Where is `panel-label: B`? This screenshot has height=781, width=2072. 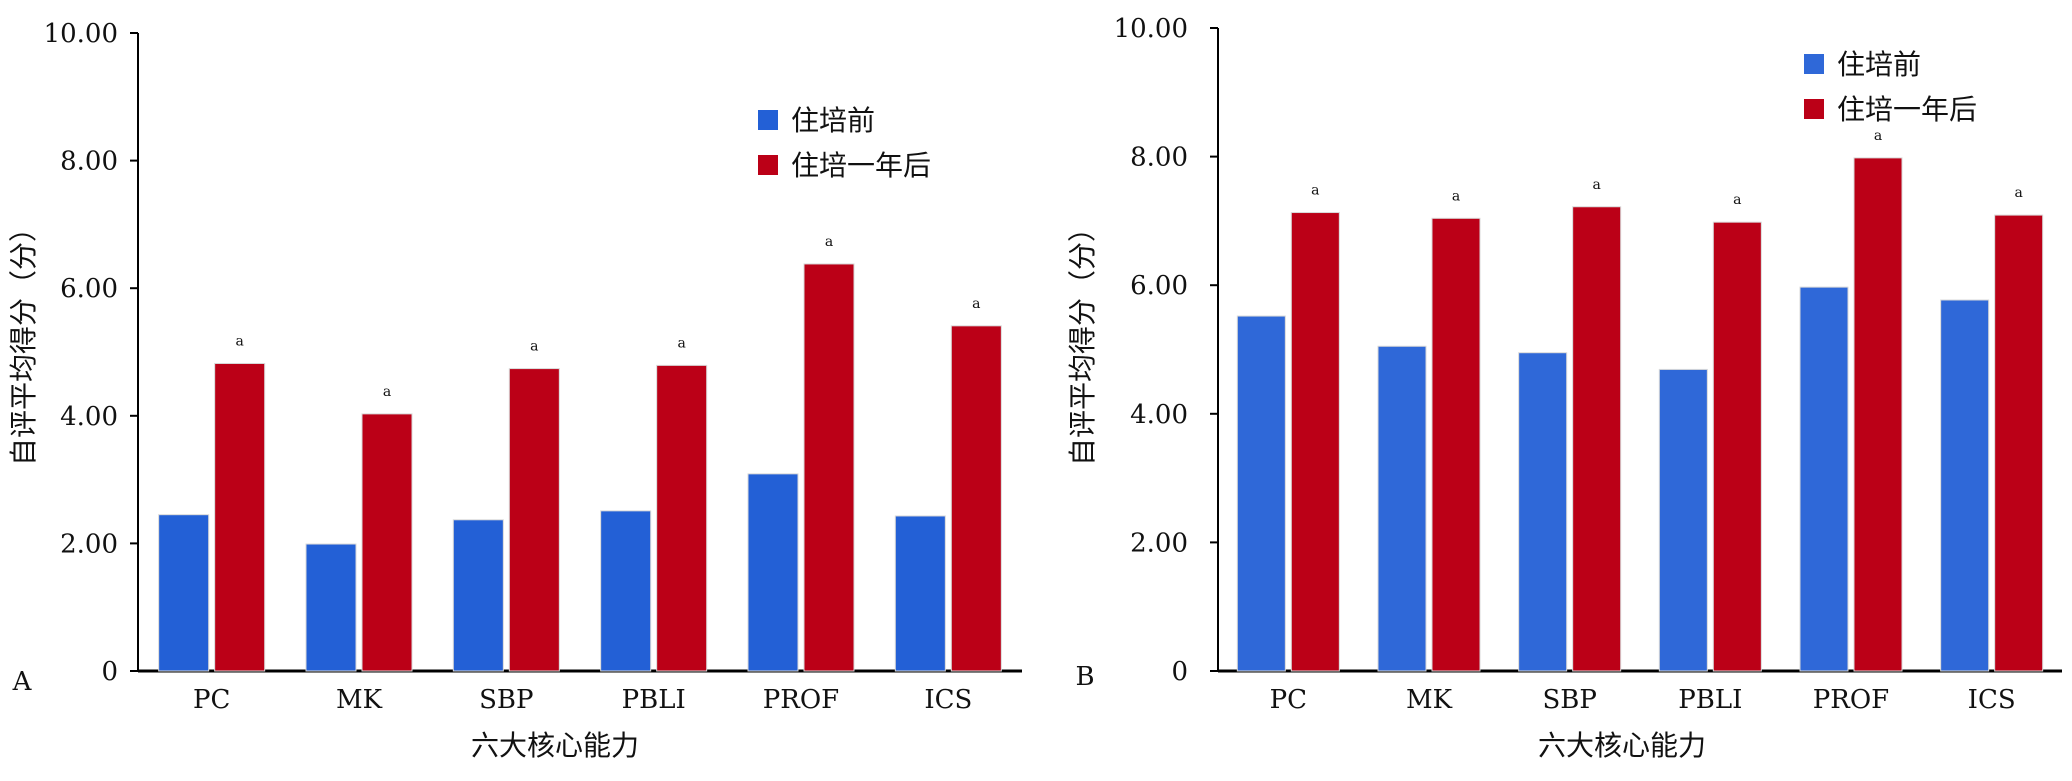
panel-label: B is located at coordinates (1084, 677).